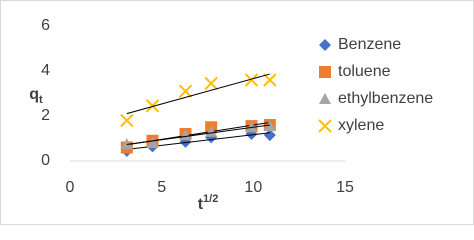 The image size is (474, 240). I want to click on y-axis-label: qt, so click(36, 96).